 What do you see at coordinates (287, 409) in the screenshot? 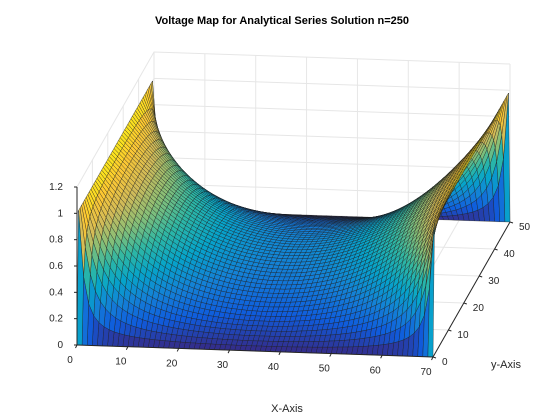
I see `x-axis-label: X-Axis` at bounding box center [287, 409].